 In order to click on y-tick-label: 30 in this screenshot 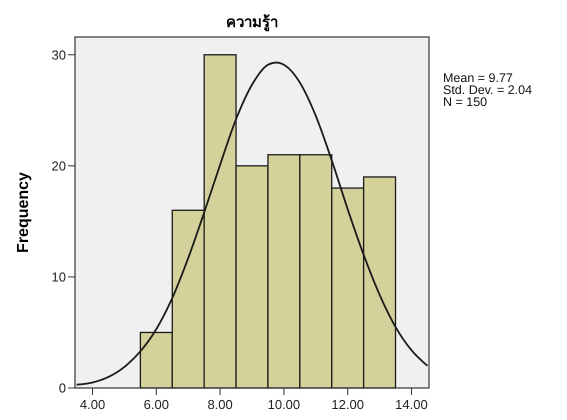, I will do `click(59, 54)`.